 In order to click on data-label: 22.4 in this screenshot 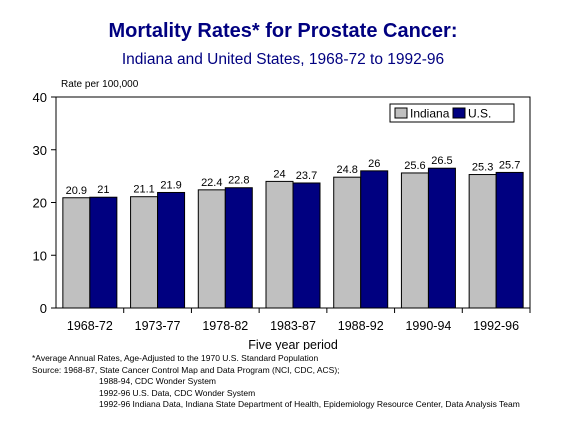, I will do `click(211, 183)`.